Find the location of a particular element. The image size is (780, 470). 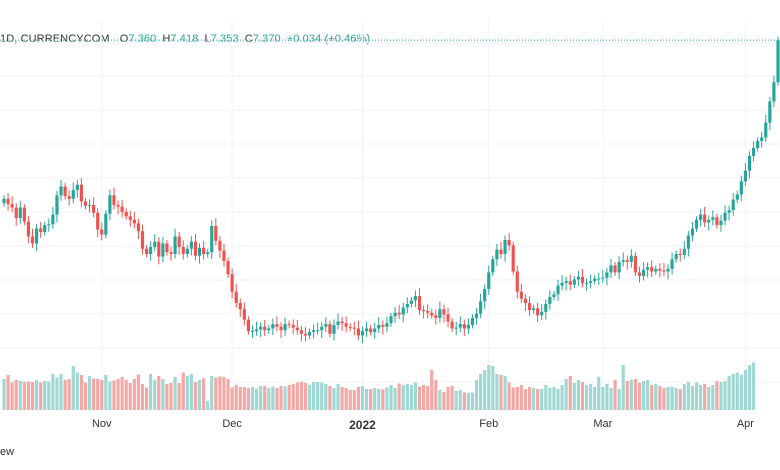

x-tick-label-feb: Feb is located at coordinates (489, 424).